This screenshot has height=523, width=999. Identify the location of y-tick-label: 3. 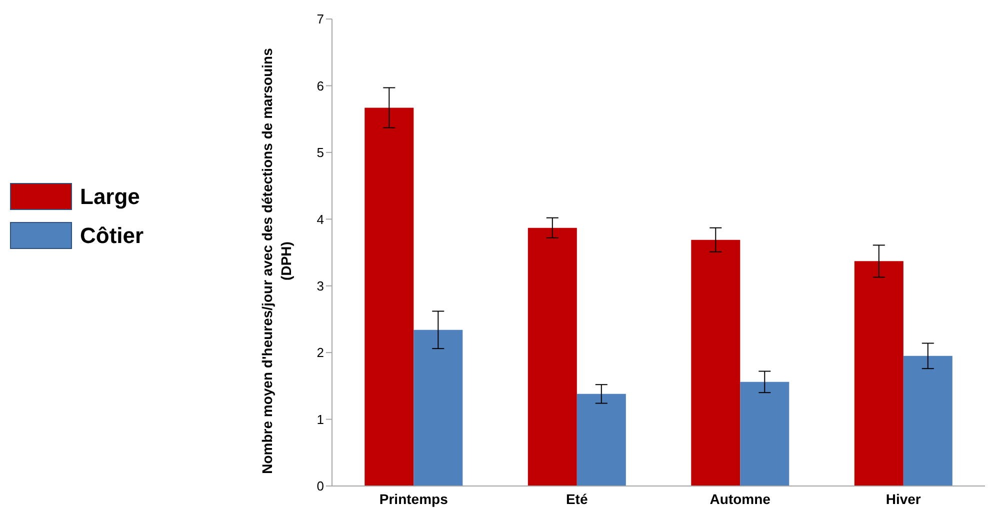
(320, 286).